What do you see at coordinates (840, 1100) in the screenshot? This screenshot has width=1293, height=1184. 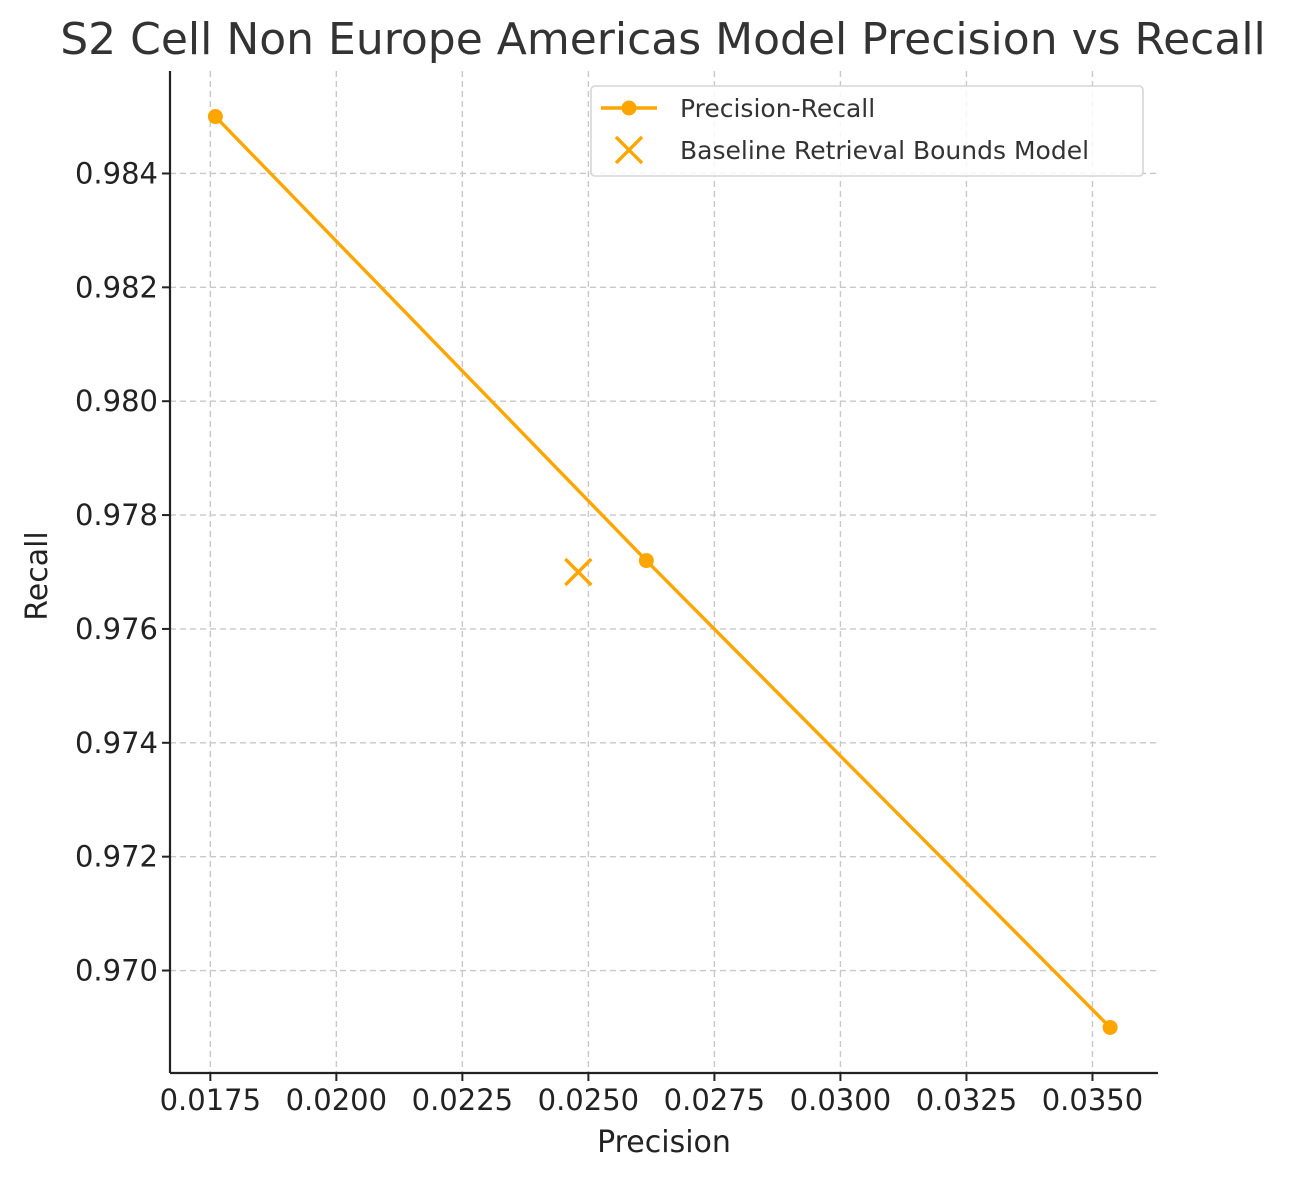 I see `x-tick-label: 0.0300` at bounding box center [840, 1100].